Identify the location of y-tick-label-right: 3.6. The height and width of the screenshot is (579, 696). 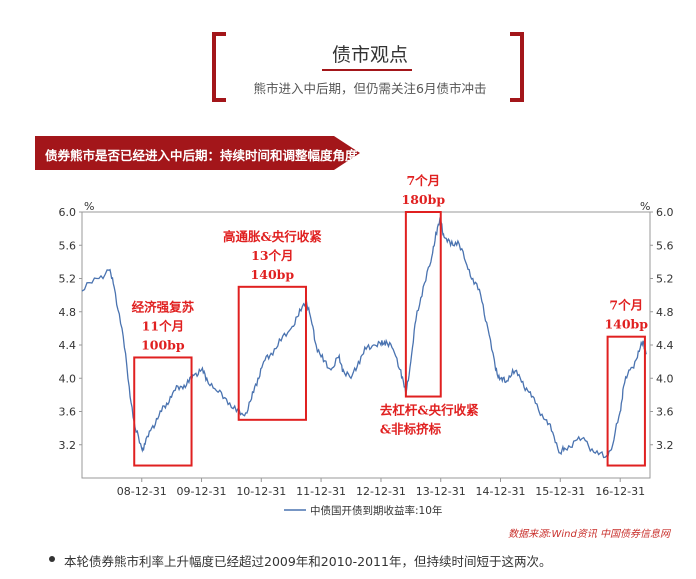
(665, 412).